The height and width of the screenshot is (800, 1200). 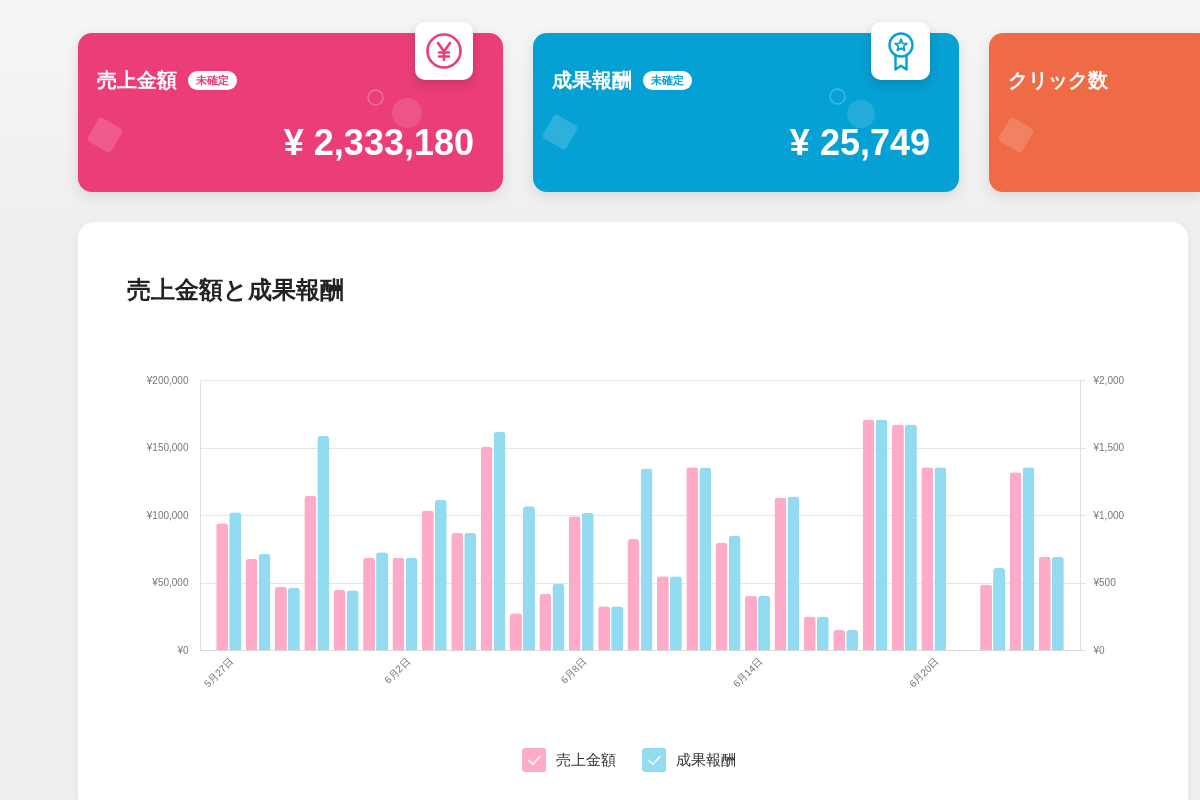 I want to click on text: 成果報酬, so click(x=592, y=80).